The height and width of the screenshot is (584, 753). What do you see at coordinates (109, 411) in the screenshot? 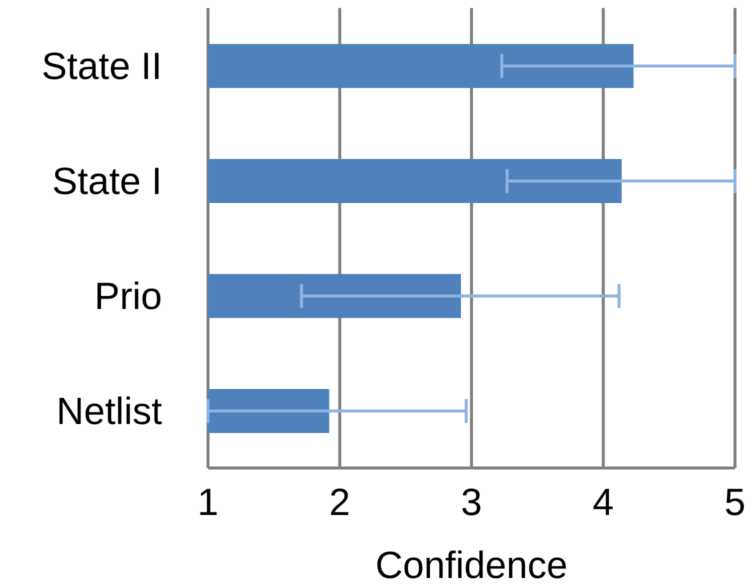
I see `y-tick-label: Netlist` at bounding box center [109, 411].